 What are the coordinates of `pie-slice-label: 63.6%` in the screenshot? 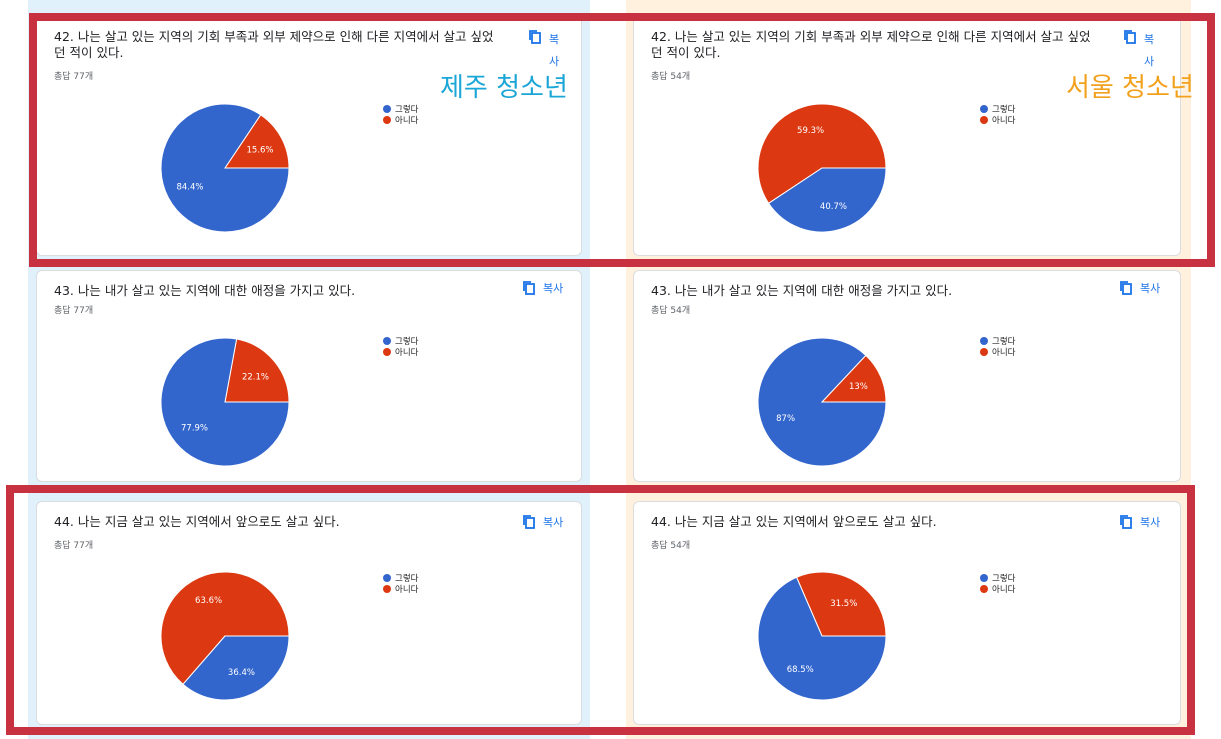 It's located at (208, 601).